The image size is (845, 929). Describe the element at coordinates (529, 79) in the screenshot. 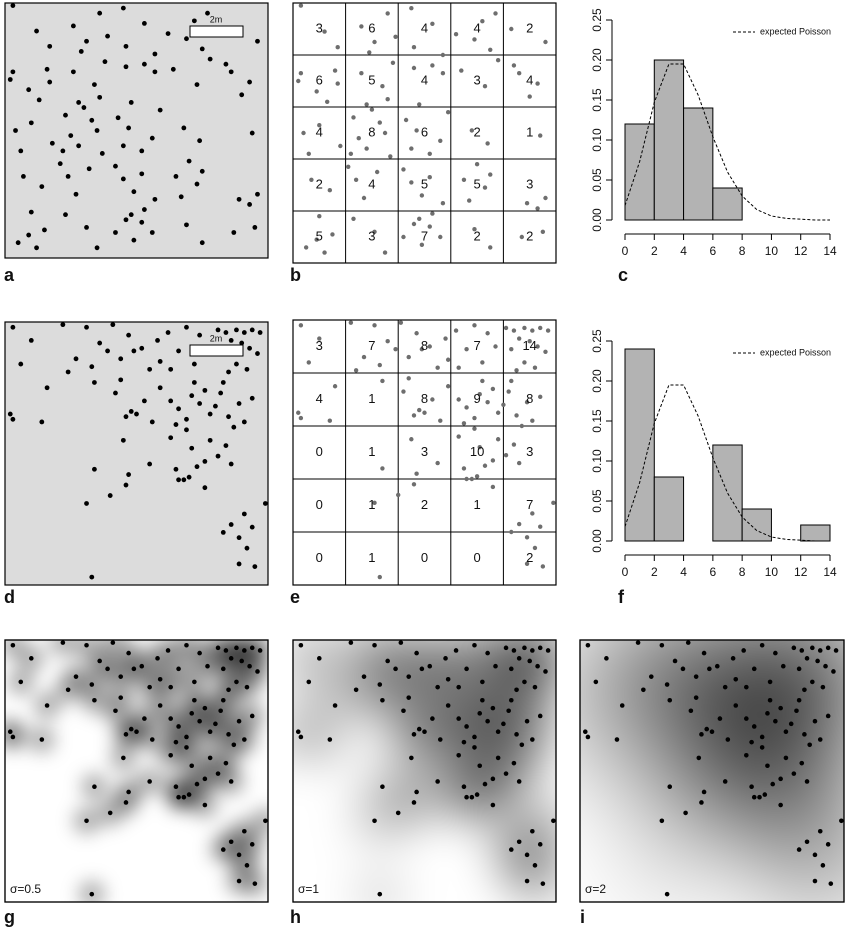

I see `quadrat-count: 4` at that location.